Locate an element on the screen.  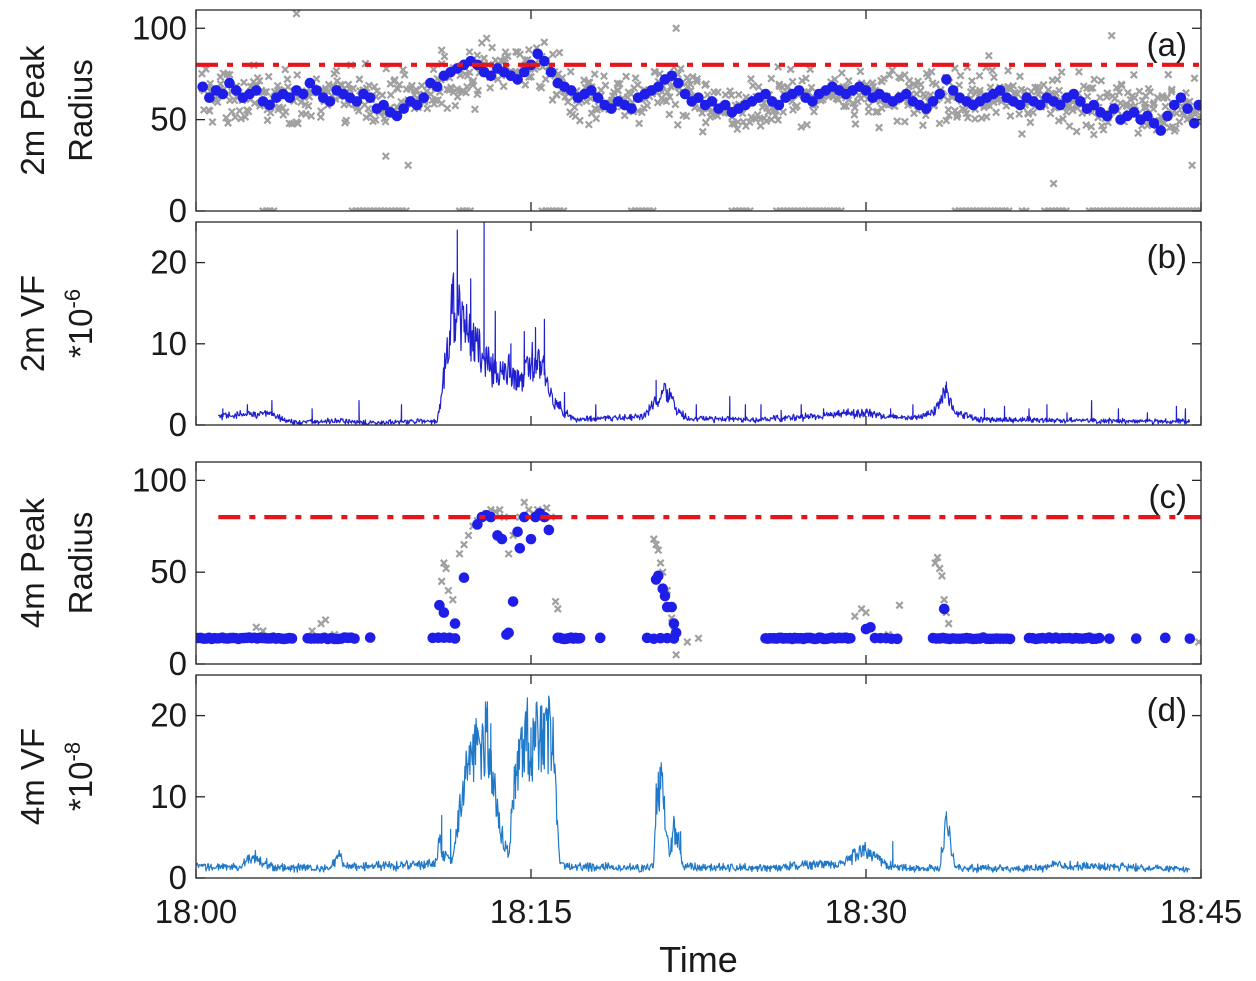
y-tick-label: 50 is located at coordinates (168, 119).